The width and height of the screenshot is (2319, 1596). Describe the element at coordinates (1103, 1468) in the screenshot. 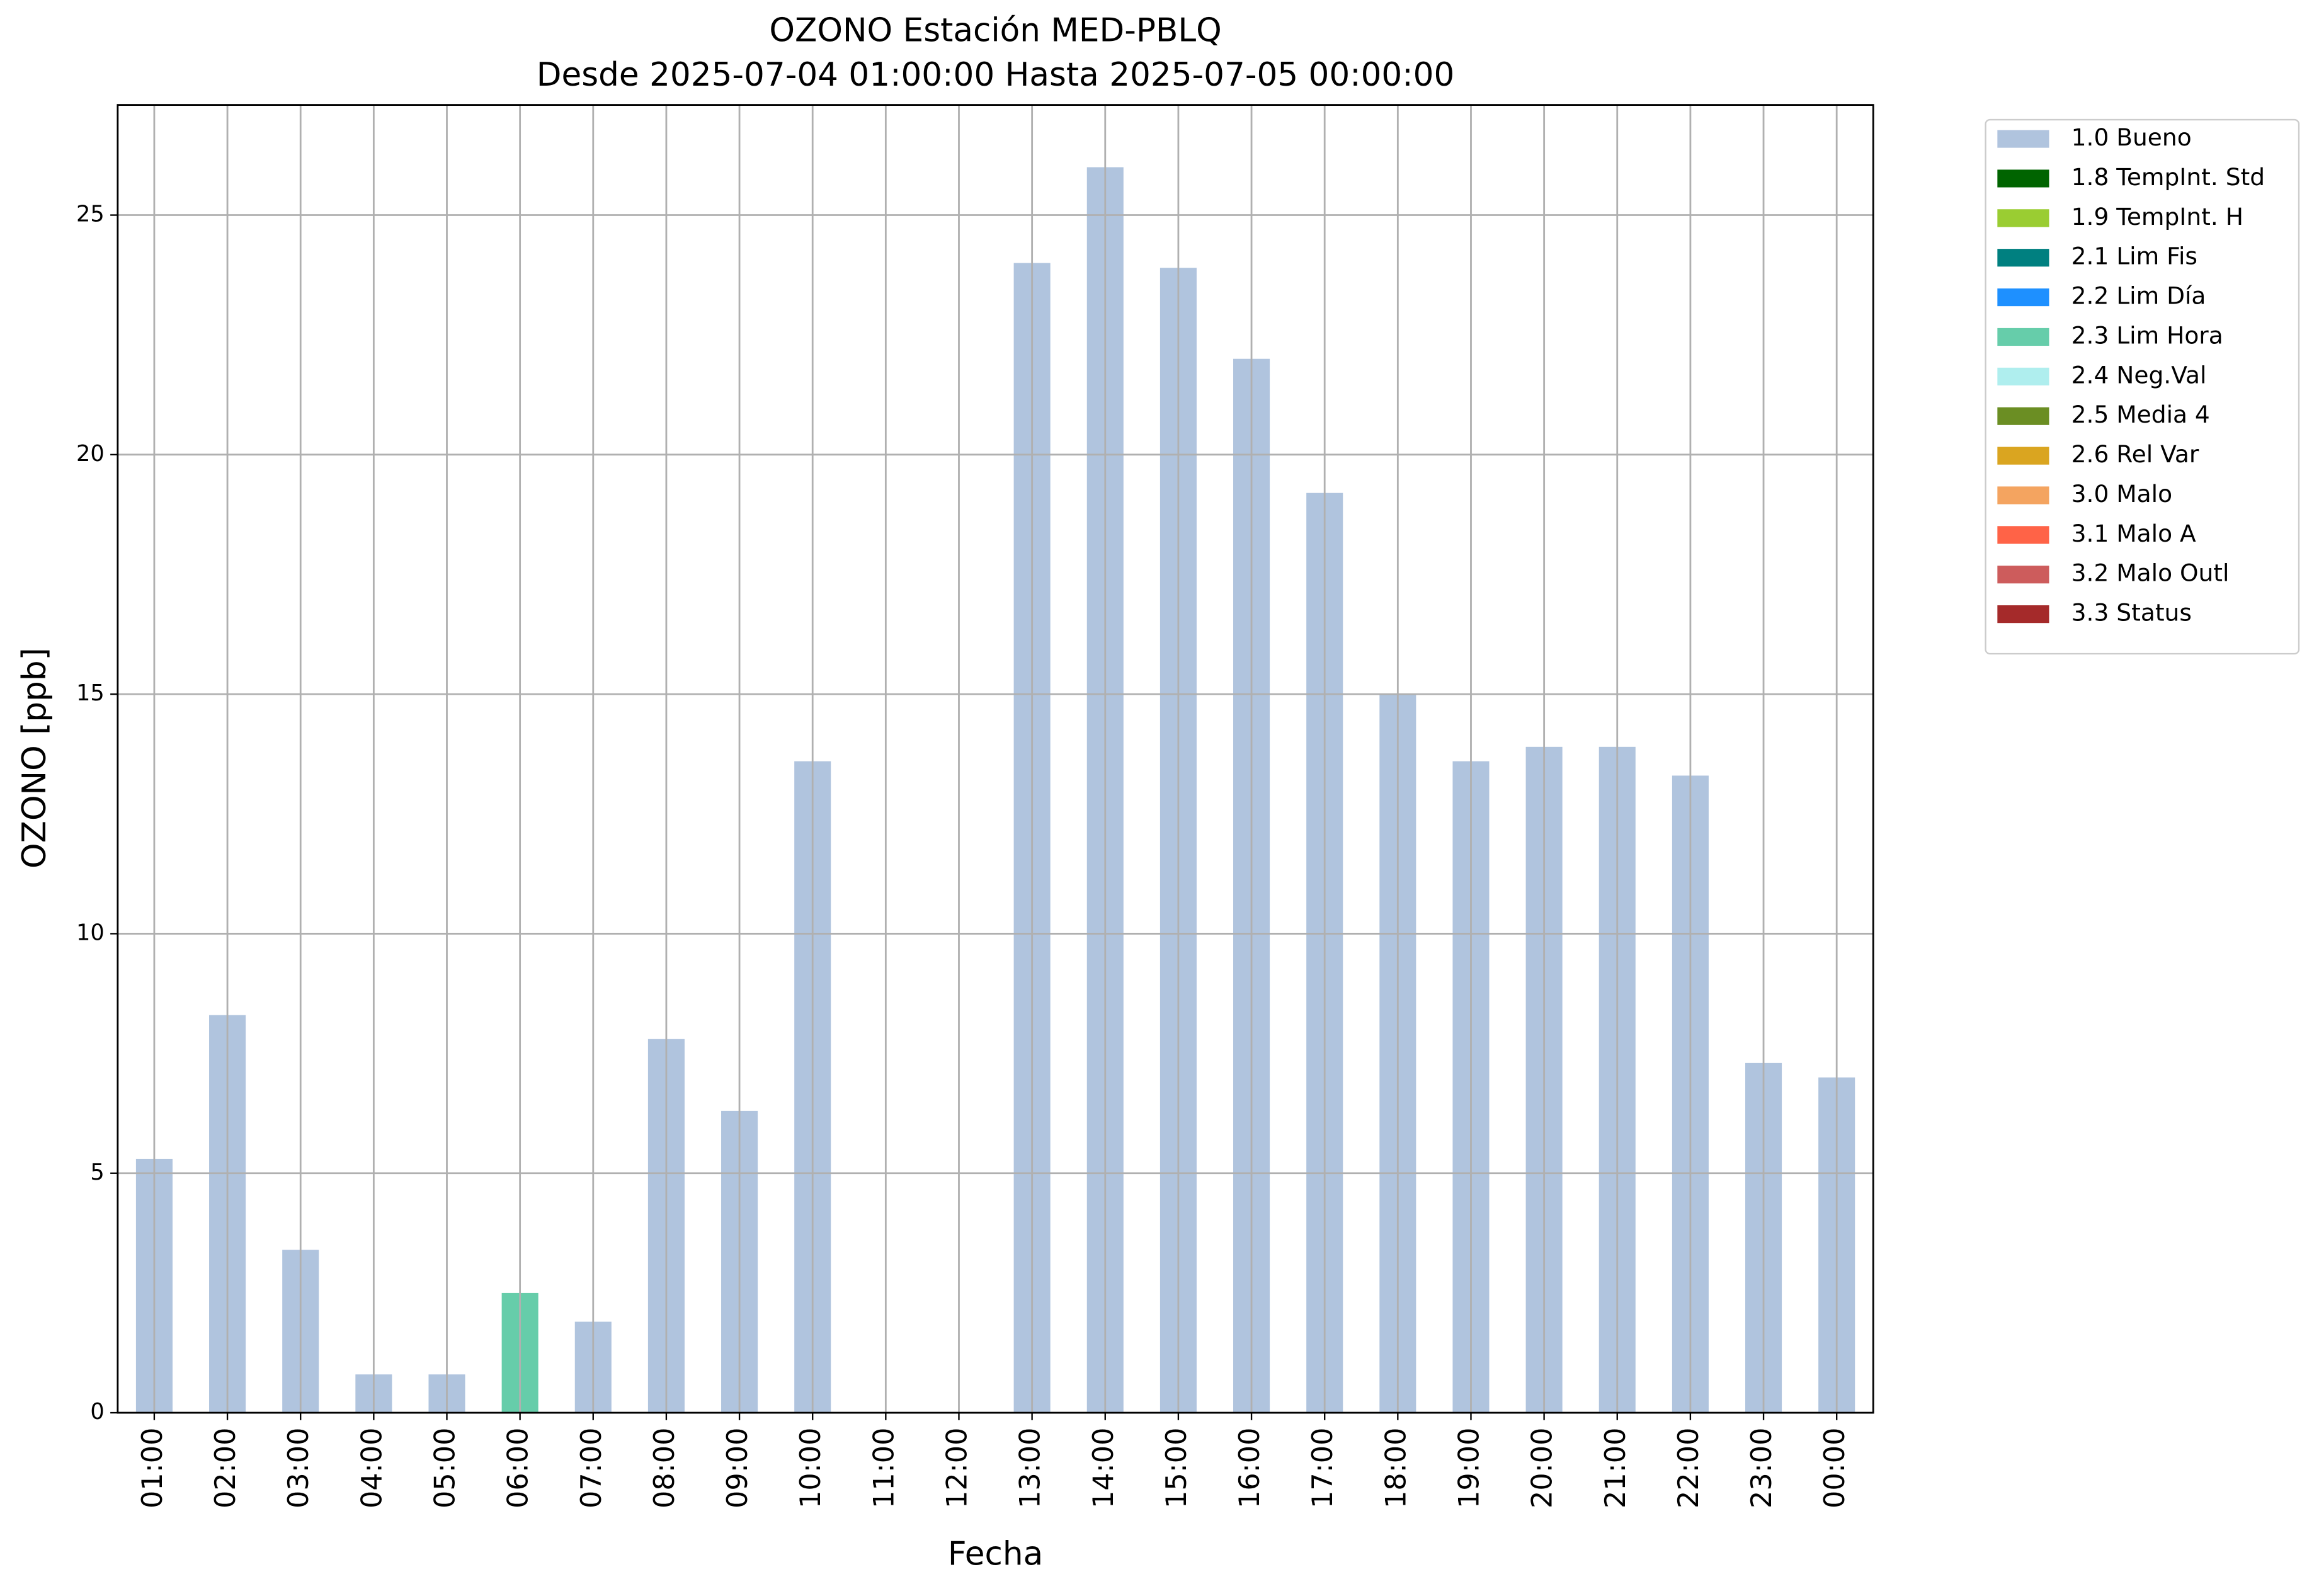

I see `x-tick-label: 14:00` at that location.